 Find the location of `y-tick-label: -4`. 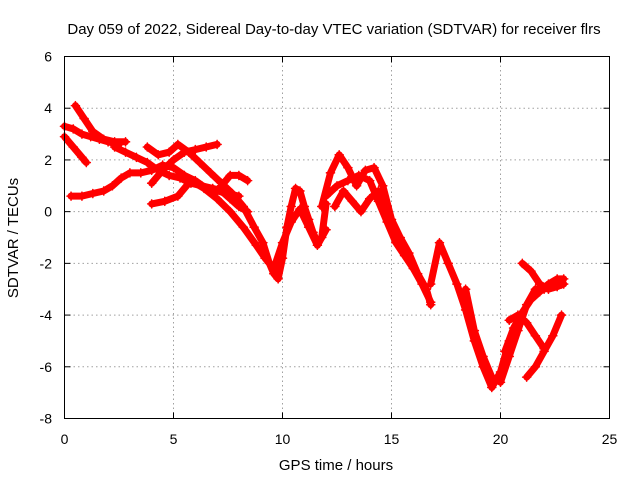

y-tick-label: -4 is located at coordinates (46, 315).